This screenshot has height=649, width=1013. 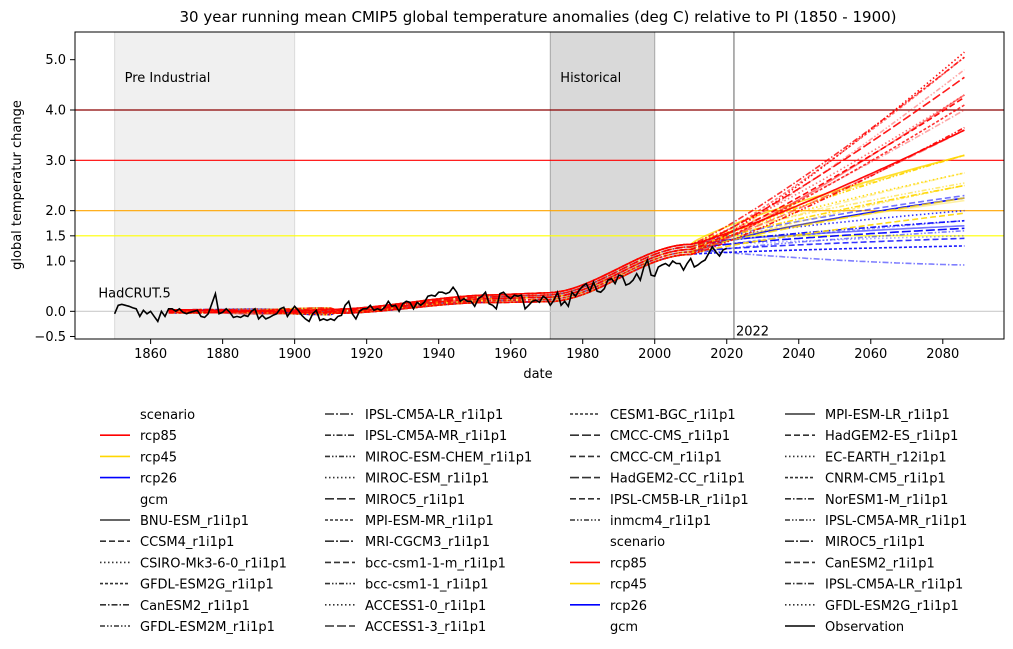 I want to click on legend-label-1-3: MIROC-ESM_r1i1p1, so click(x=427, y=479).